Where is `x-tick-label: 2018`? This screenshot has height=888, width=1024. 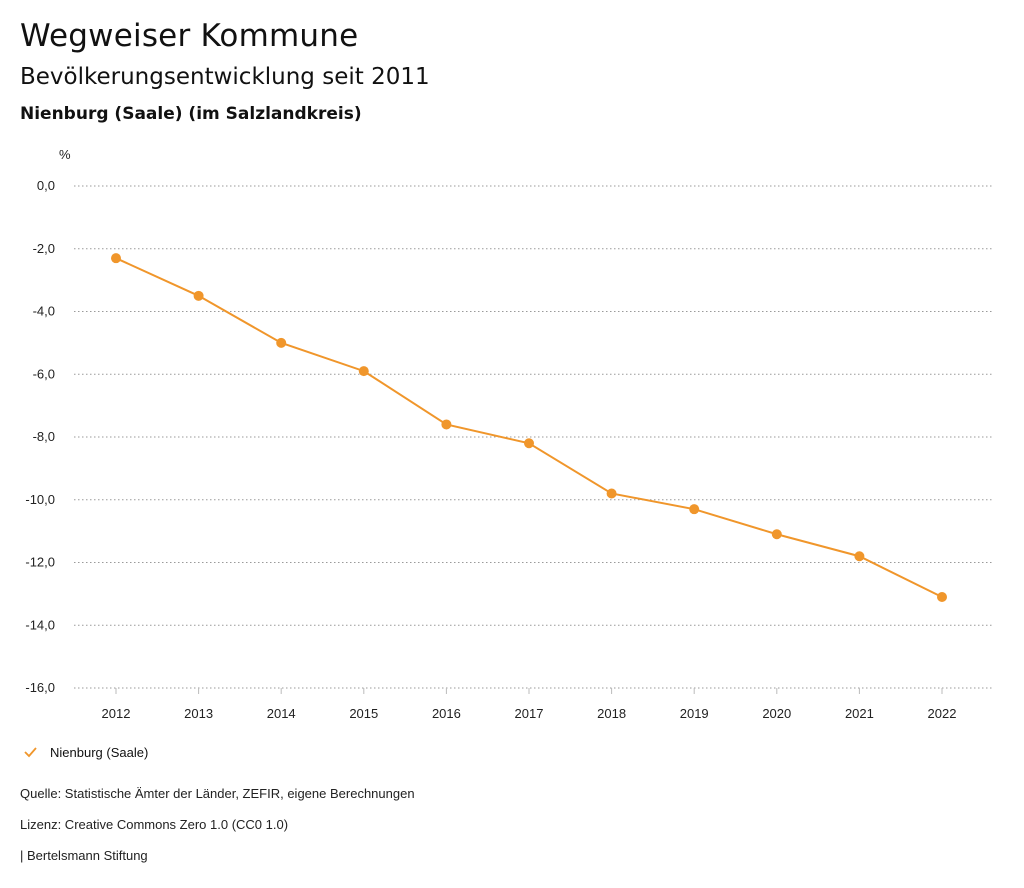 x-tick-label: 2018 is located at coordinates (611, 713).